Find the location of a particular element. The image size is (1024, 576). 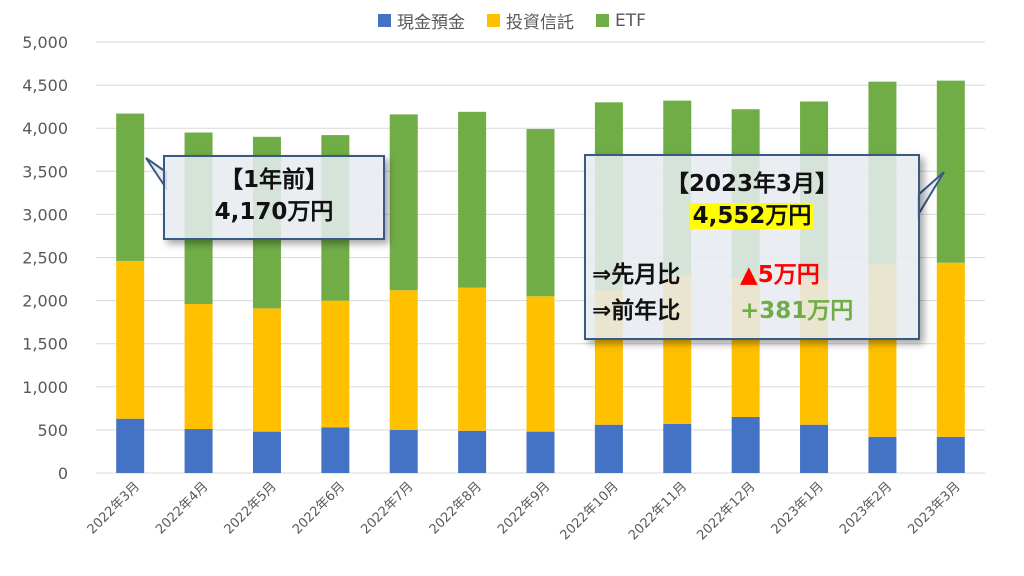

yoy-label: ⇒前年比 is located at coordinates (636, 311).